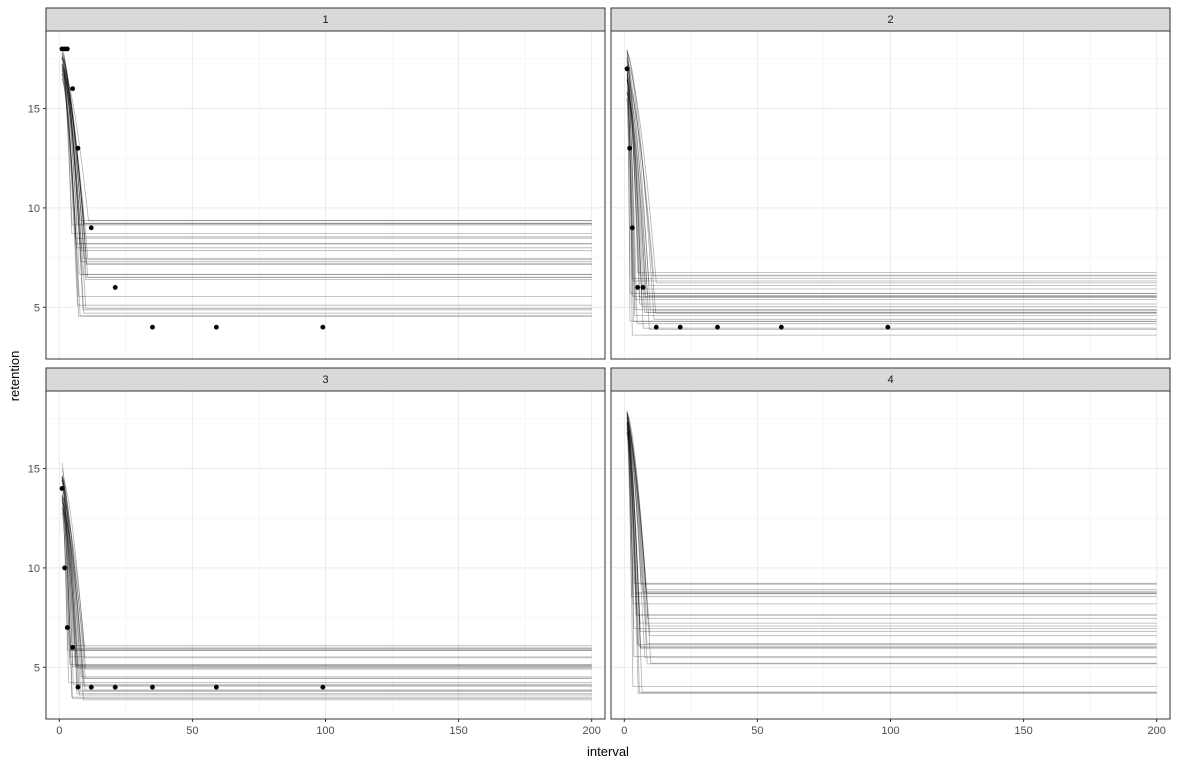 This screenshot has width=1177, height=766. What do you see at coordinates (890, 380) in the screenshot?
I see `facet-strip-label: 4` at bounding box center [890, 380].